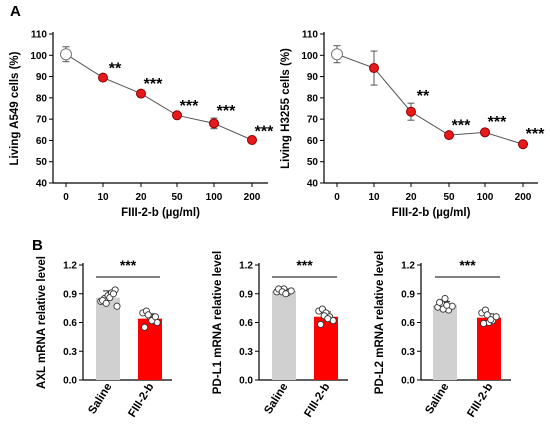 This screenshot has width=550, height=445. Describe the element at coordinates (42, 322) in the screenshot. I see `y-axis-title: AXL mRNA relative level` at that location.